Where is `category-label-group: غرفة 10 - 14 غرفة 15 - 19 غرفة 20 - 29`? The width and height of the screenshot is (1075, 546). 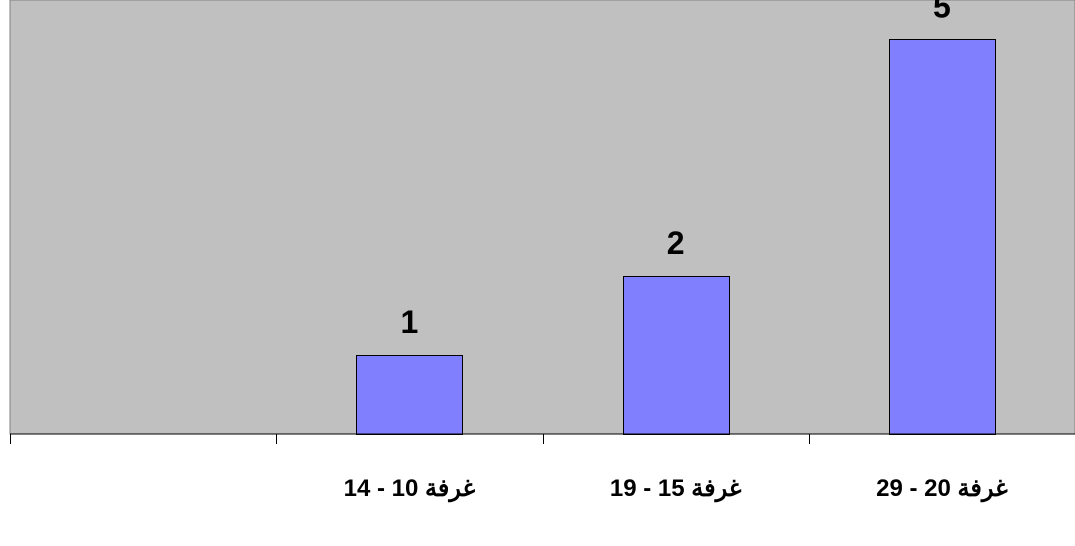 category-label-group: غرفة 10 - 14 غرفة 15 - 19 غرفة 20 - 29 is located at coordinates (676, 489).